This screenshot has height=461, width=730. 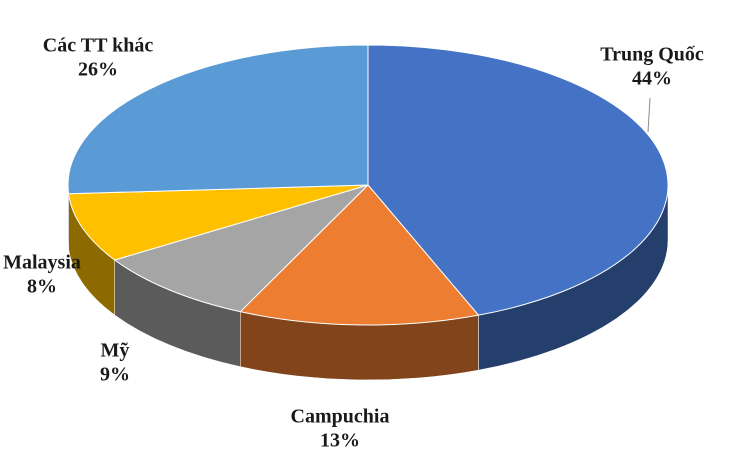 What do you see at coordinates (652, 55) in the screenshot?
I see `slice-label: Trung Quốc` at bounding box center [652, 55].